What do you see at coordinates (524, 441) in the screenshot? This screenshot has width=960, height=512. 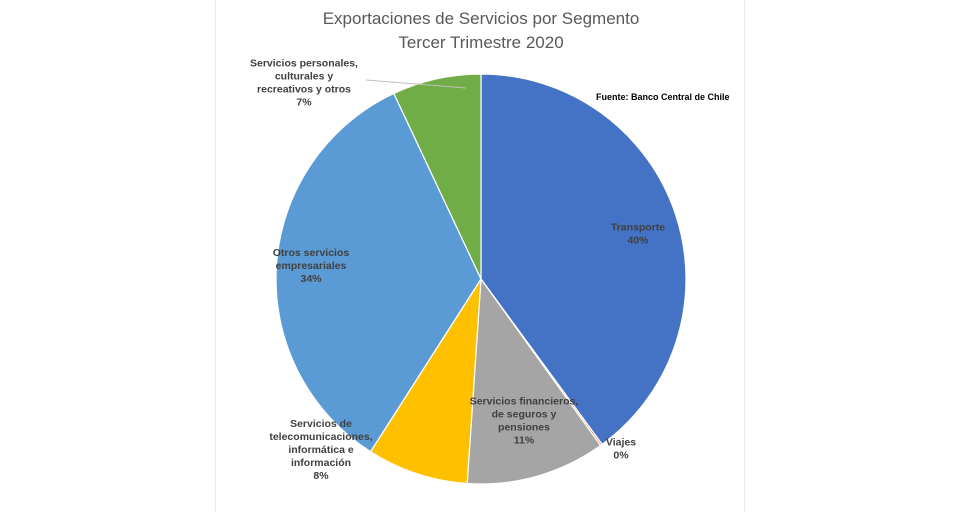 I see `slice-percent-label: 11%` at bounding box center [524, 441].